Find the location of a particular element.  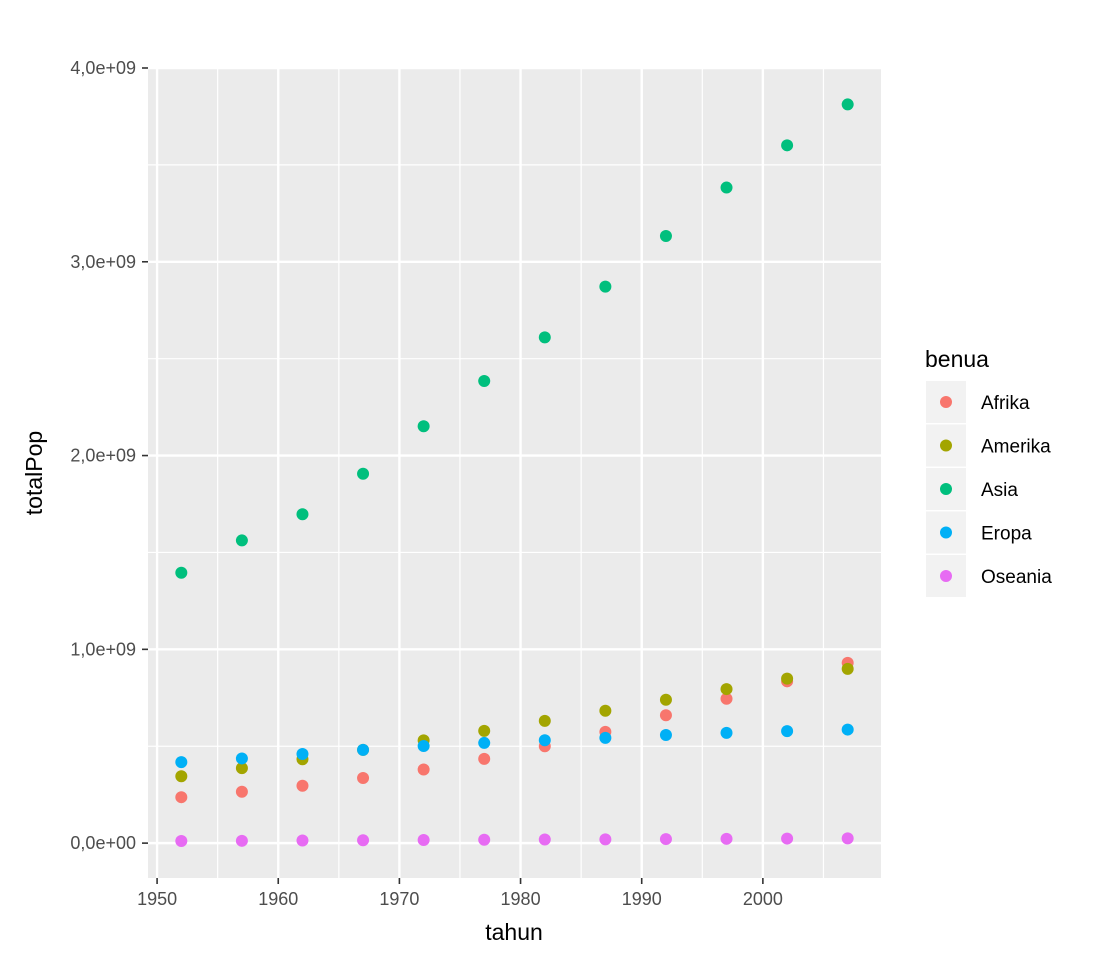

legend-marker-asia is located at coordinates (946, 489).